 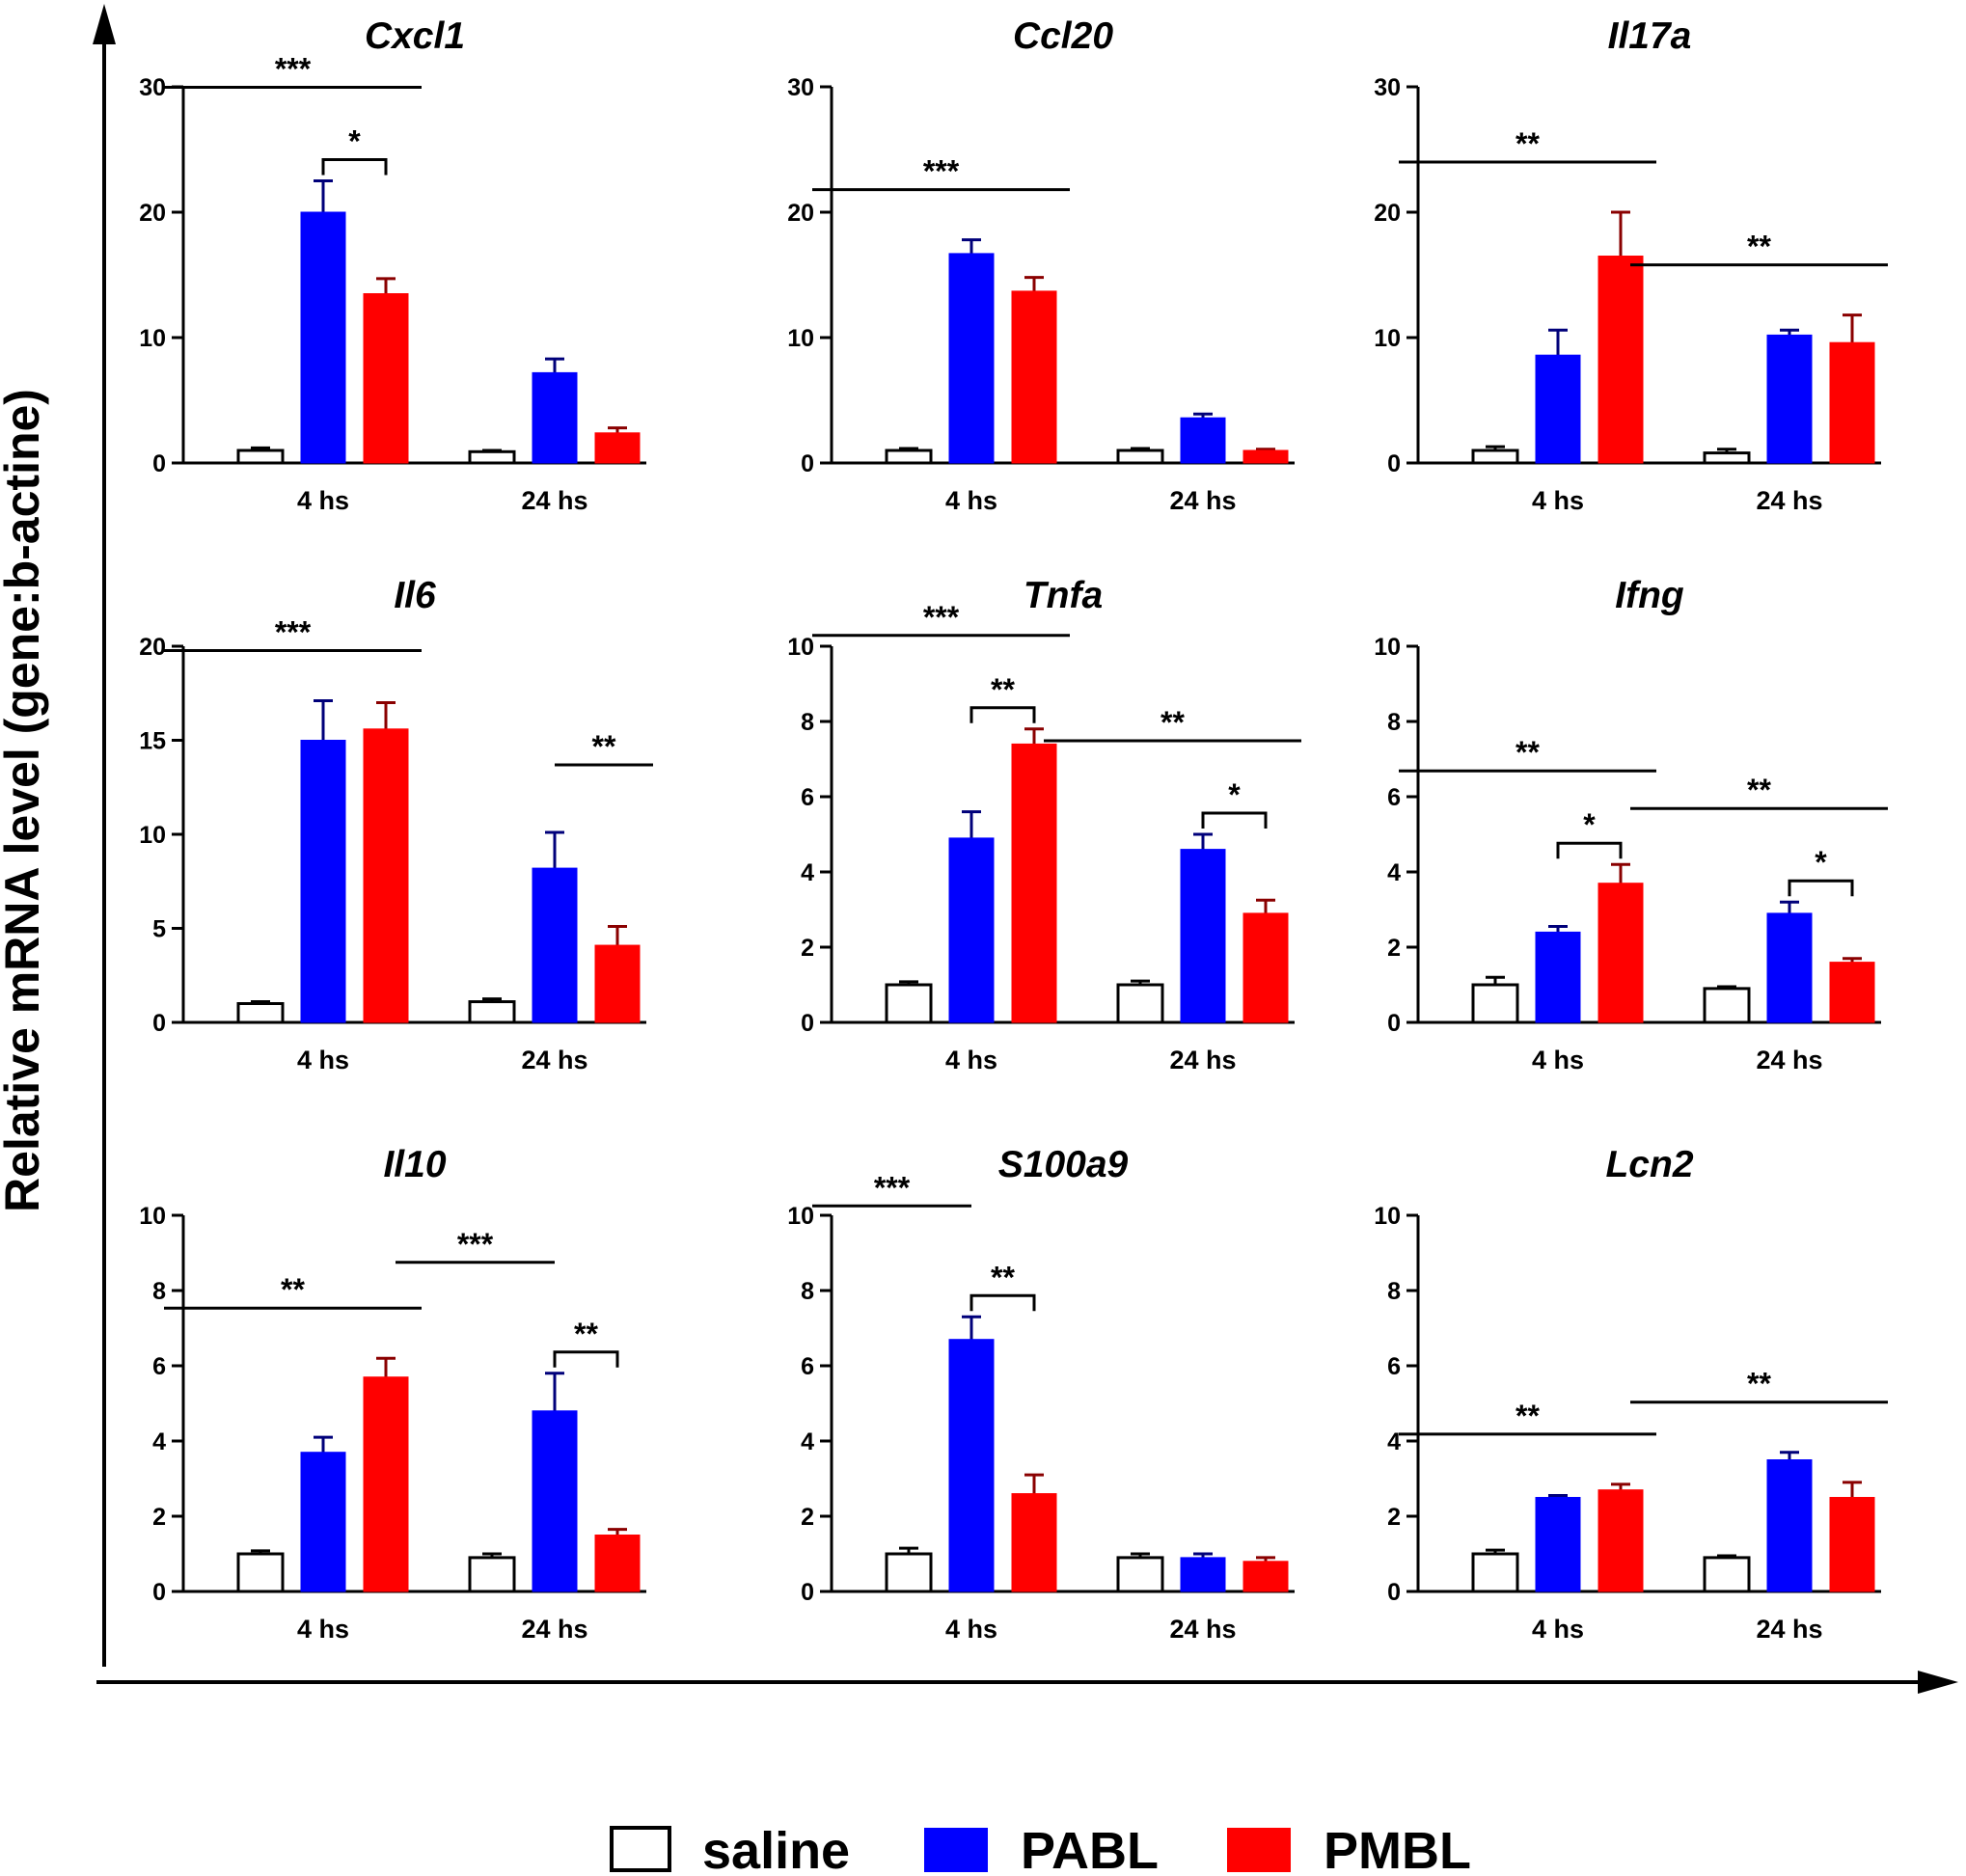 I want to click on chart-title: Il6, so click(x=415, y=595).